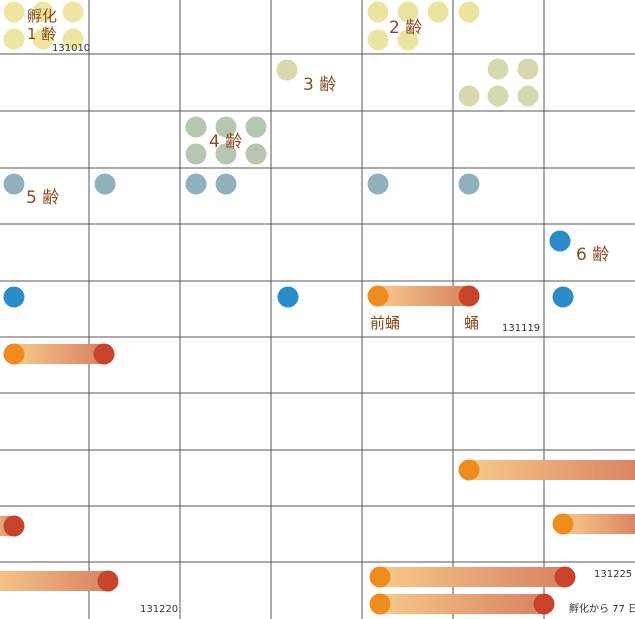  Describe the element at coordinates (385, 323) in the screenshot. I see `prepupa-label: 前蛹` at that location.